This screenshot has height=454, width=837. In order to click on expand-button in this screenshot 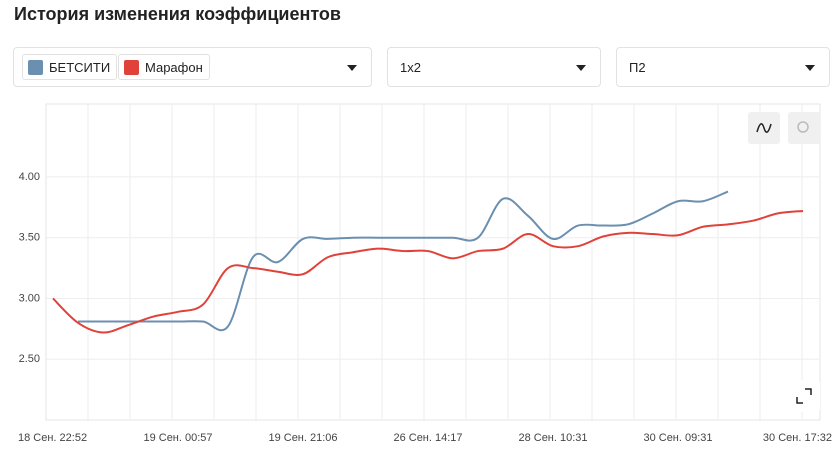, I will do `click(804, 396)`.